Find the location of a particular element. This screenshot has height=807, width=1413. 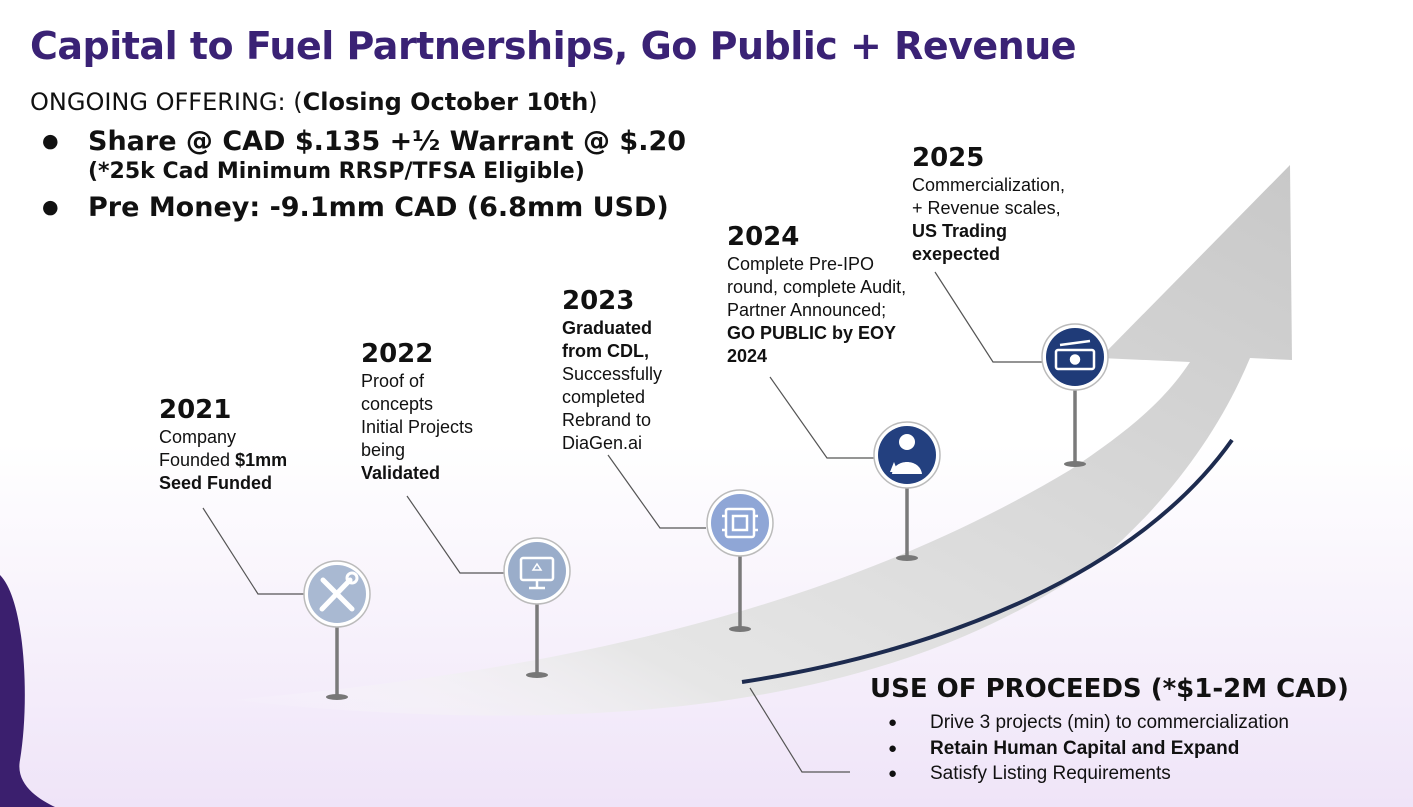

milestone-line: round, complete Audit, is located at coordinates (817, 287).